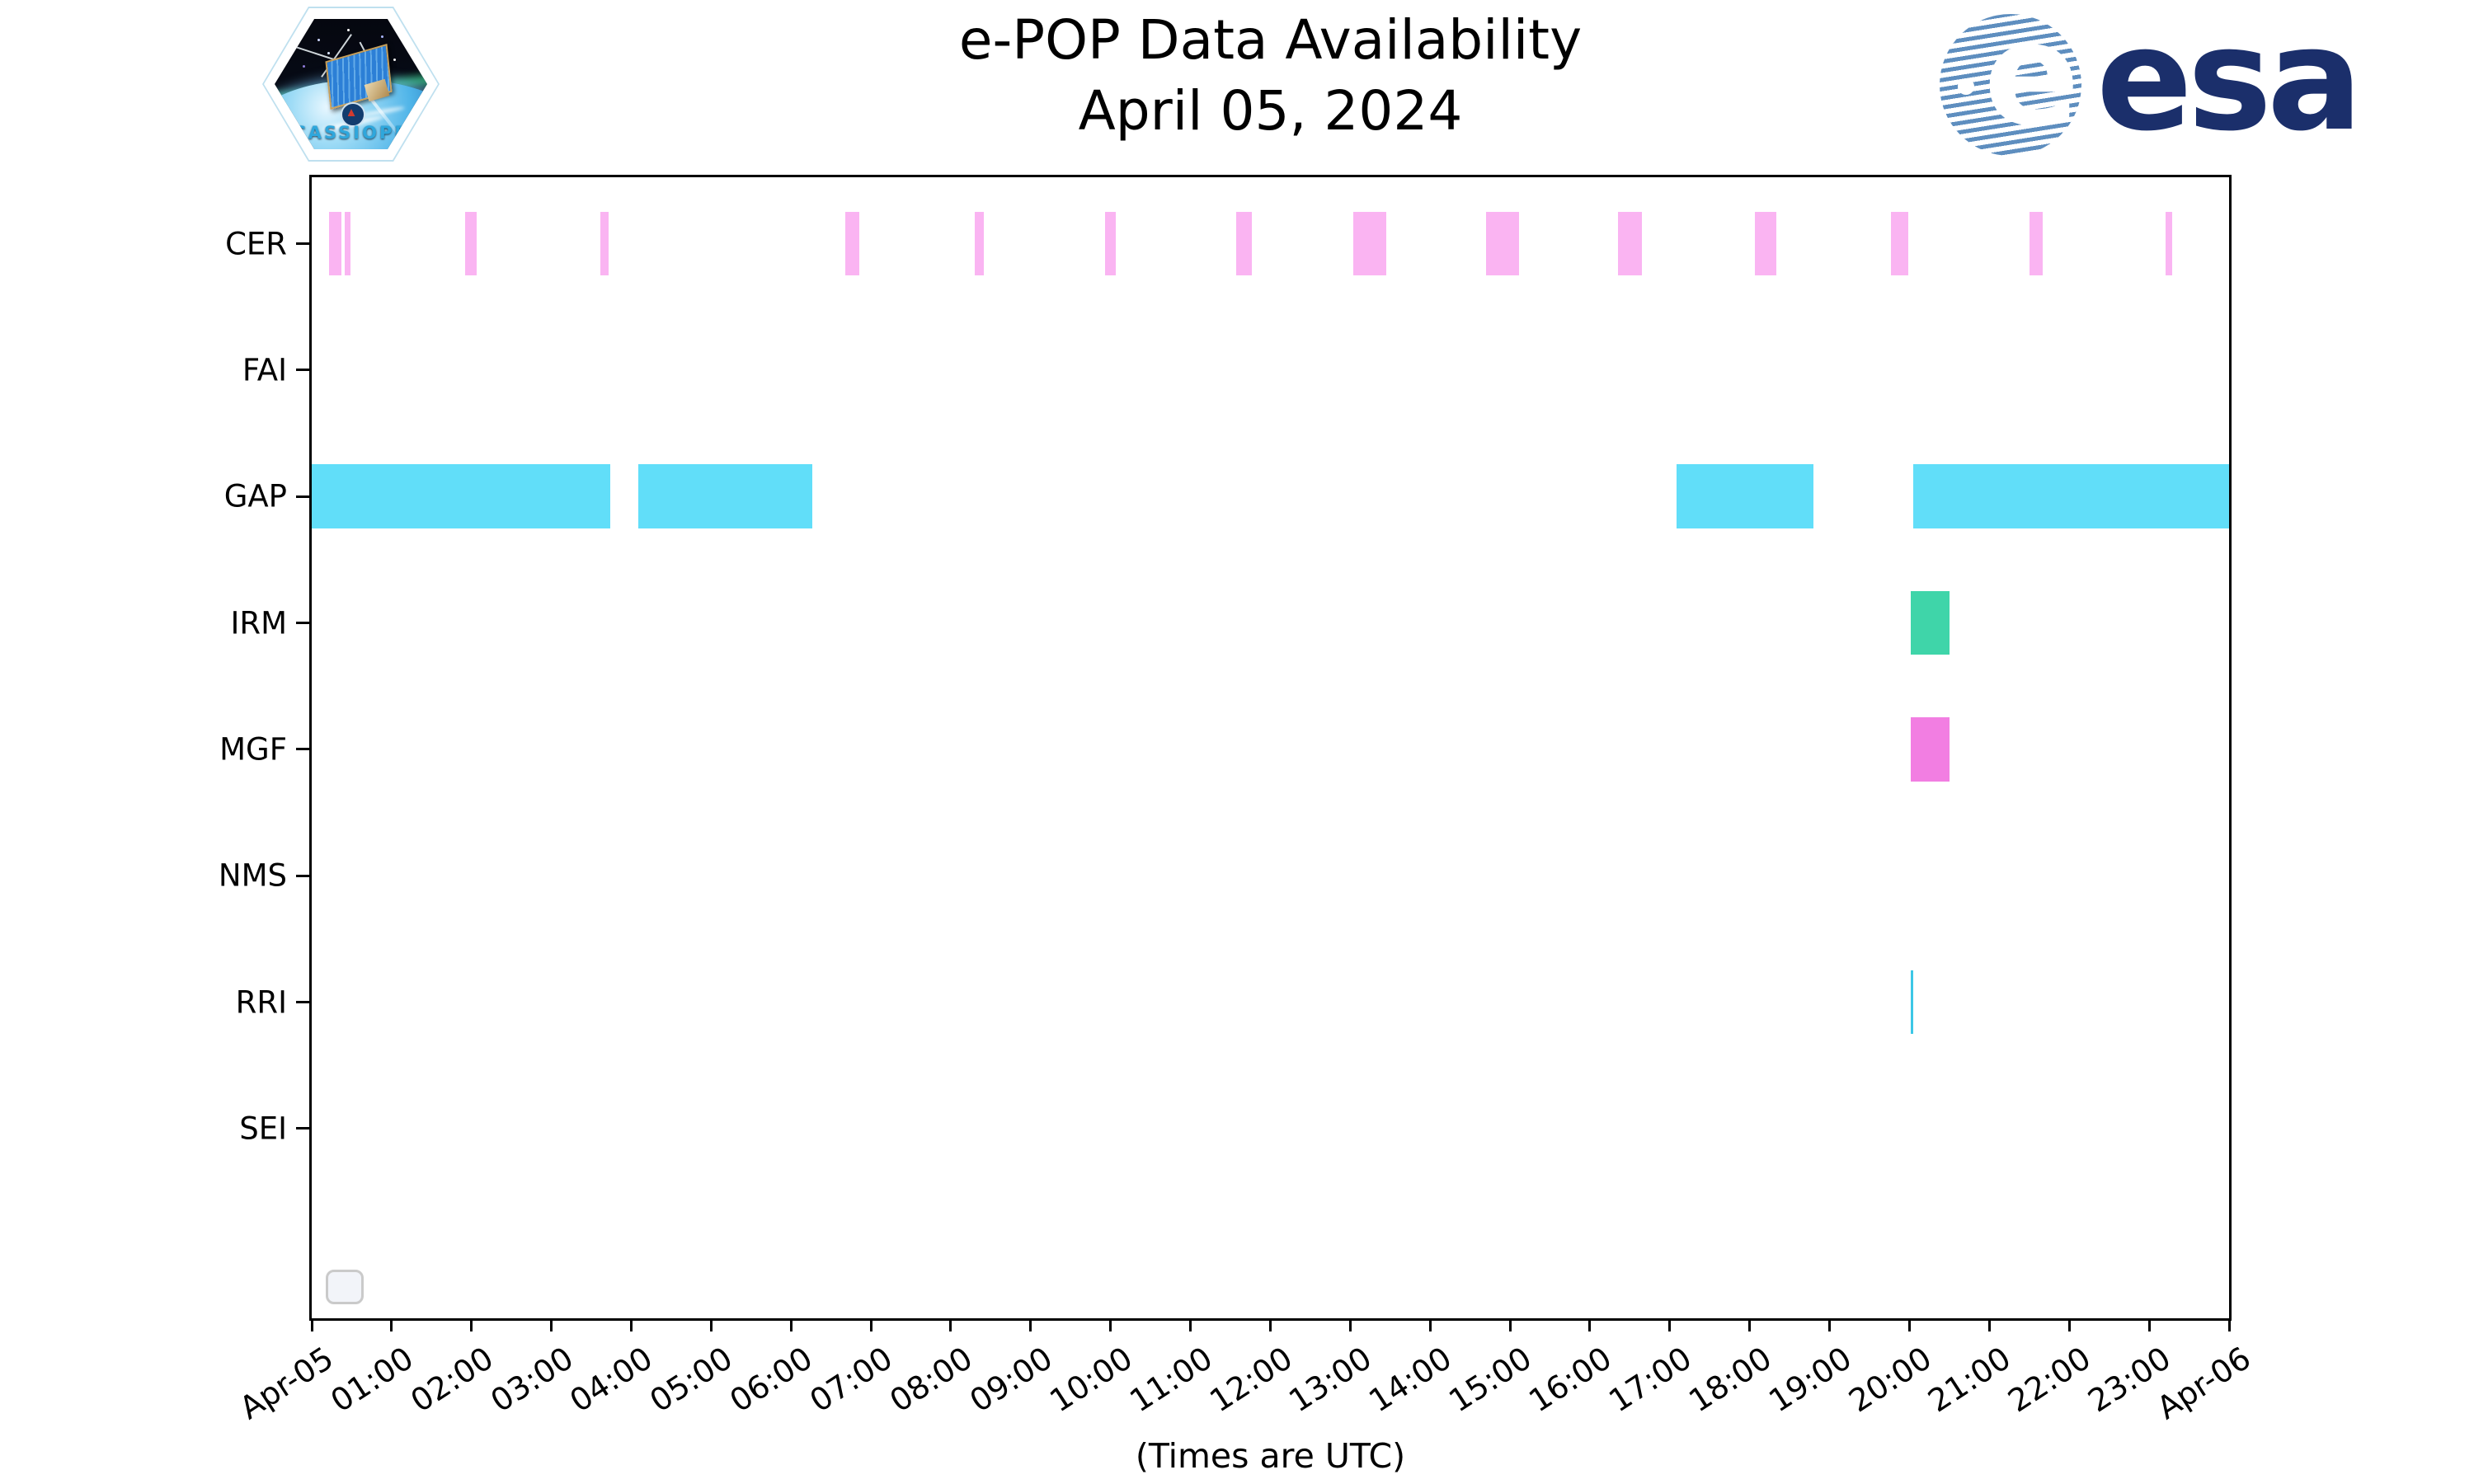 The width and height of the screenshot is (2474, 1484). What do you see at coordinates (1830, 1324) in the screenshot?
I see `x-tick-19:00` at bounding box center [1830, 1324].